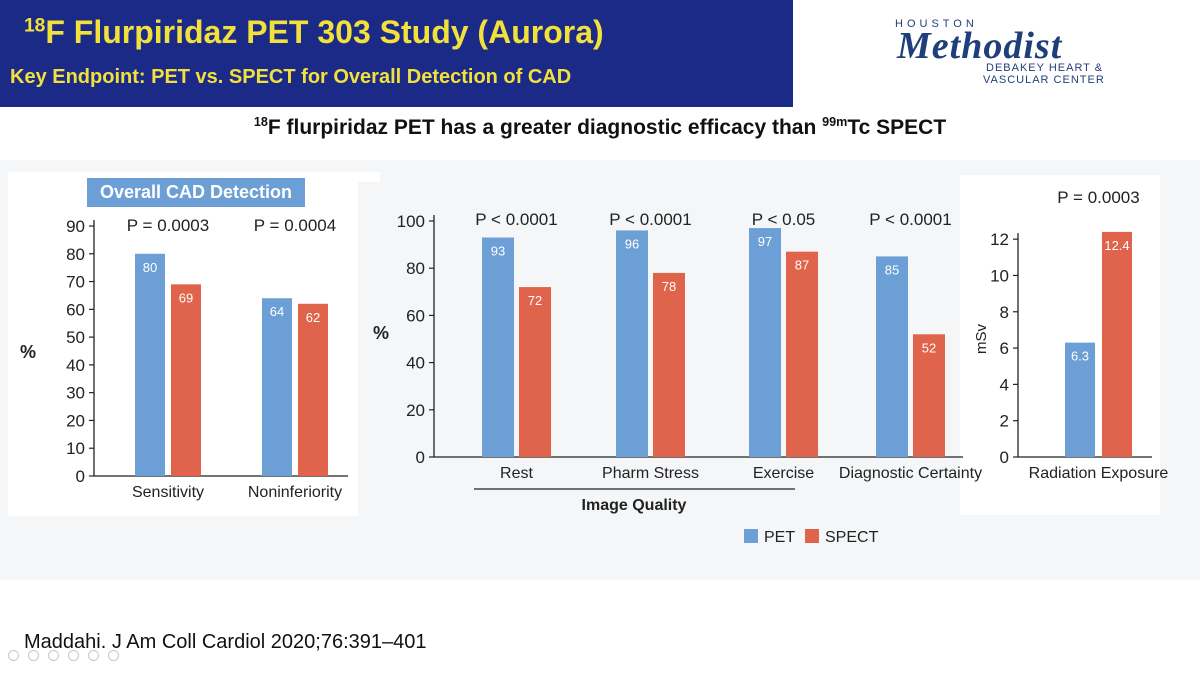  Describe the element at coordinates (784, 219) in the screenshot. I see `chart2-p-value: P < 0.05` at that location.